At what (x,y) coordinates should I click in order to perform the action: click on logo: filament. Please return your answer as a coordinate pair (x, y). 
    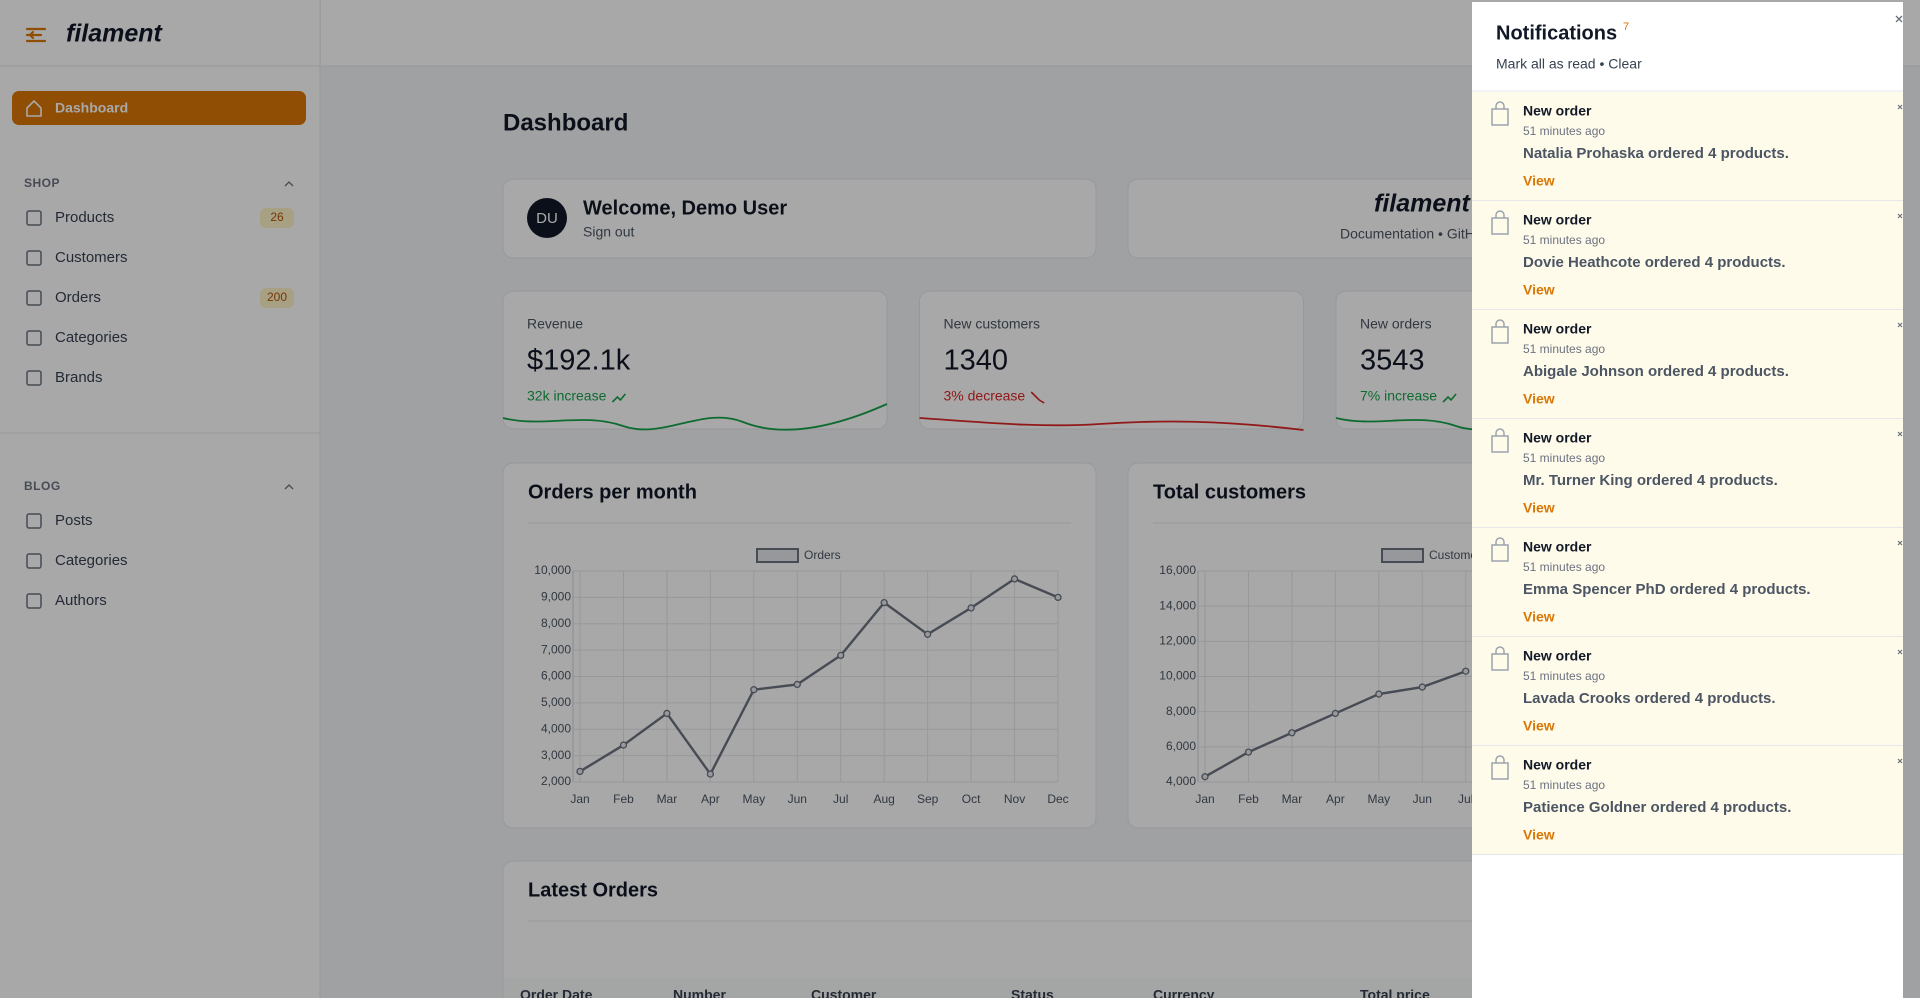
    Looking at the image, I should click on (115, 34).